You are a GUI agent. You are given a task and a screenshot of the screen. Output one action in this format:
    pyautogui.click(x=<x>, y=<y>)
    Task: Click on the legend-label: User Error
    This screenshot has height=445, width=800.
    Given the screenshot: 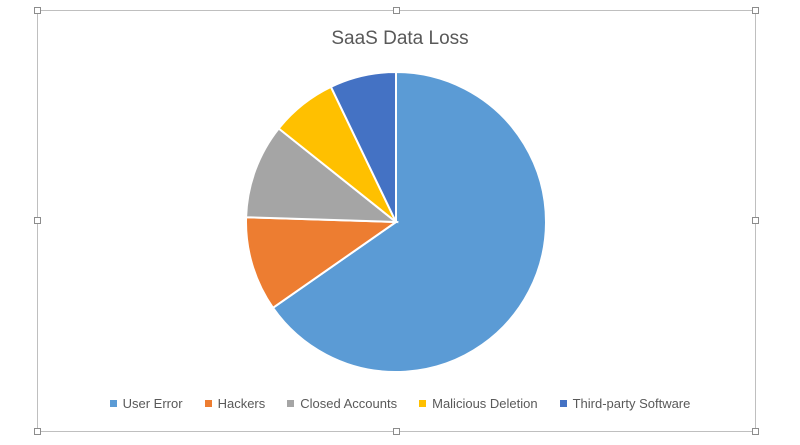 What is the action you would take?
    pyautogui.click(x=152, y=403)
    